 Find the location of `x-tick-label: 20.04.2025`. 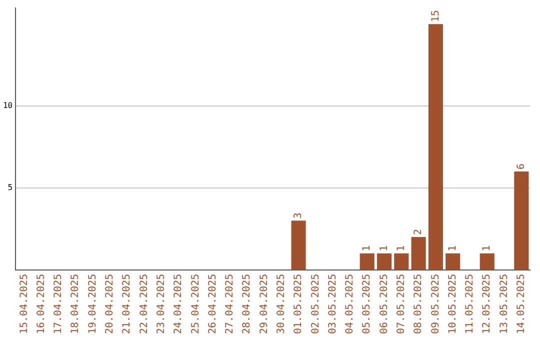

x-tick-label: 20.04.2025 is located at coordinates (110, 304).